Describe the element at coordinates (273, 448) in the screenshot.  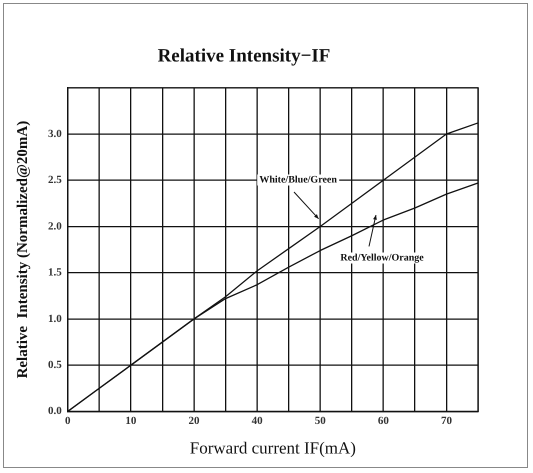
I see `x-axis-title: Forward current IF(mA)` at that location.